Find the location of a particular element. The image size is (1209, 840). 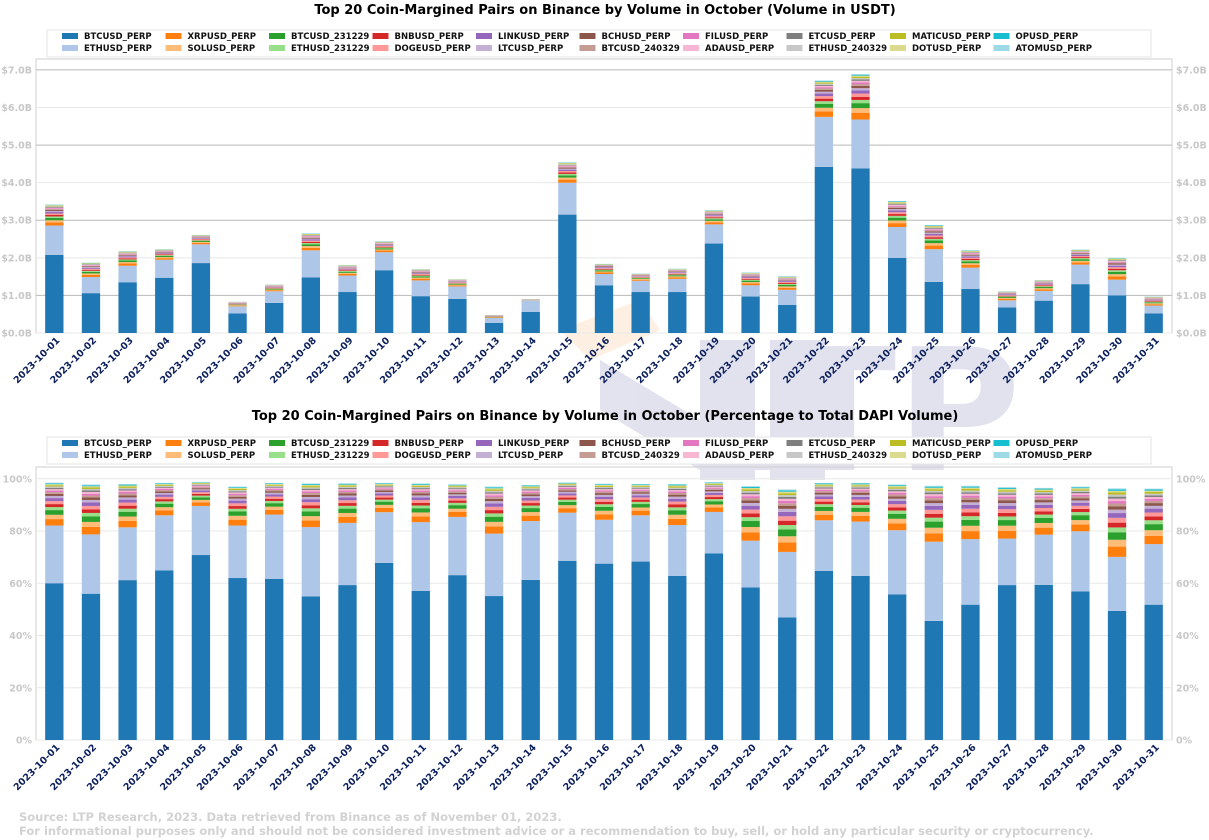

bar-segment-dotusd_perp is located at coordinates (1007, 489).